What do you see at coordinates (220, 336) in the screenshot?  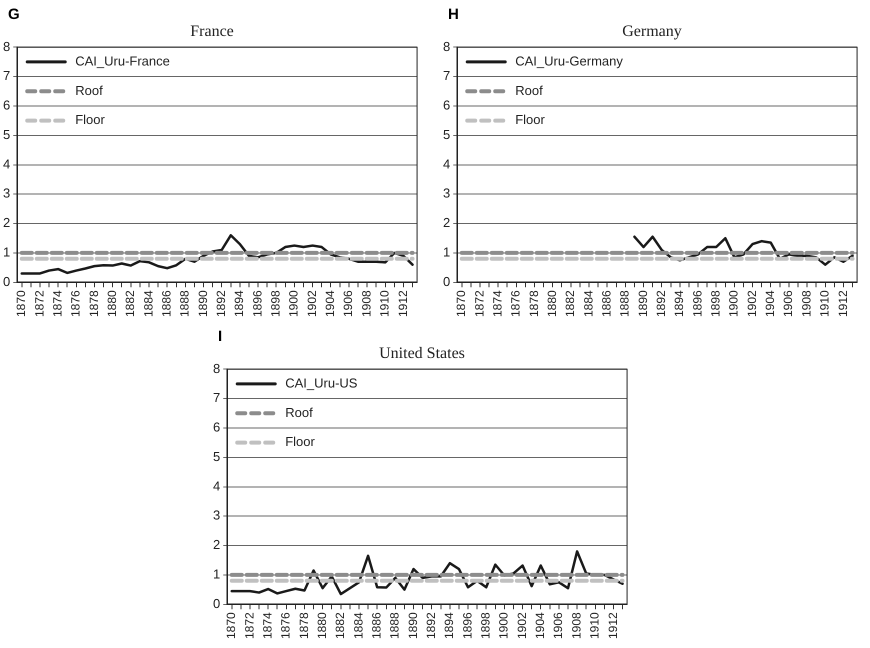 I see `text: I` at bounding box center [220, 336].